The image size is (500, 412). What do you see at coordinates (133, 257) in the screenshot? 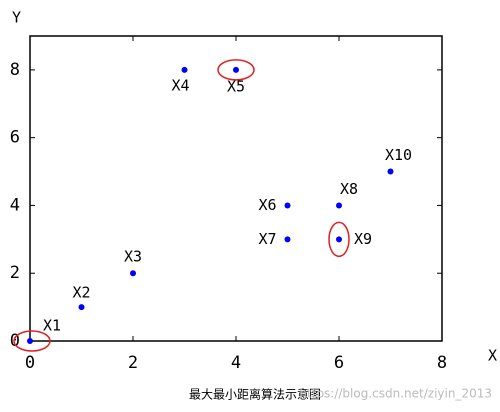
I see `point-label: X3` at bounding box center [133, 257].